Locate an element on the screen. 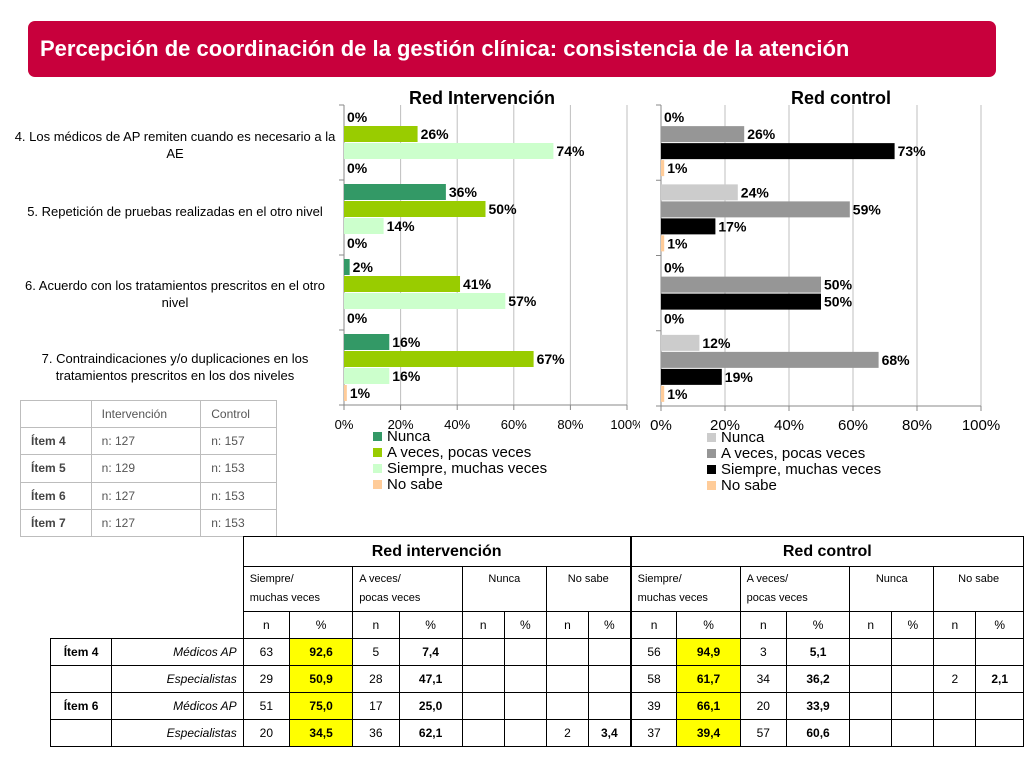 This screenshot has height=768, width=1024. data-label: 19% is located at coordinates (739, 377).